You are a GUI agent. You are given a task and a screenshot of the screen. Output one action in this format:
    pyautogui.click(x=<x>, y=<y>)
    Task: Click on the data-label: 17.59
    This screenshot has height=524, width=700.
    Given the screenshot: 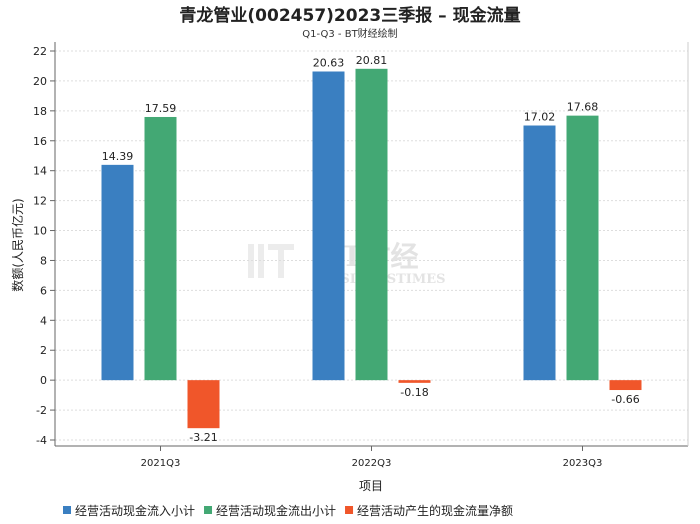 What is the action you would take?
    pyautogui.click(x=161, y=108)
    